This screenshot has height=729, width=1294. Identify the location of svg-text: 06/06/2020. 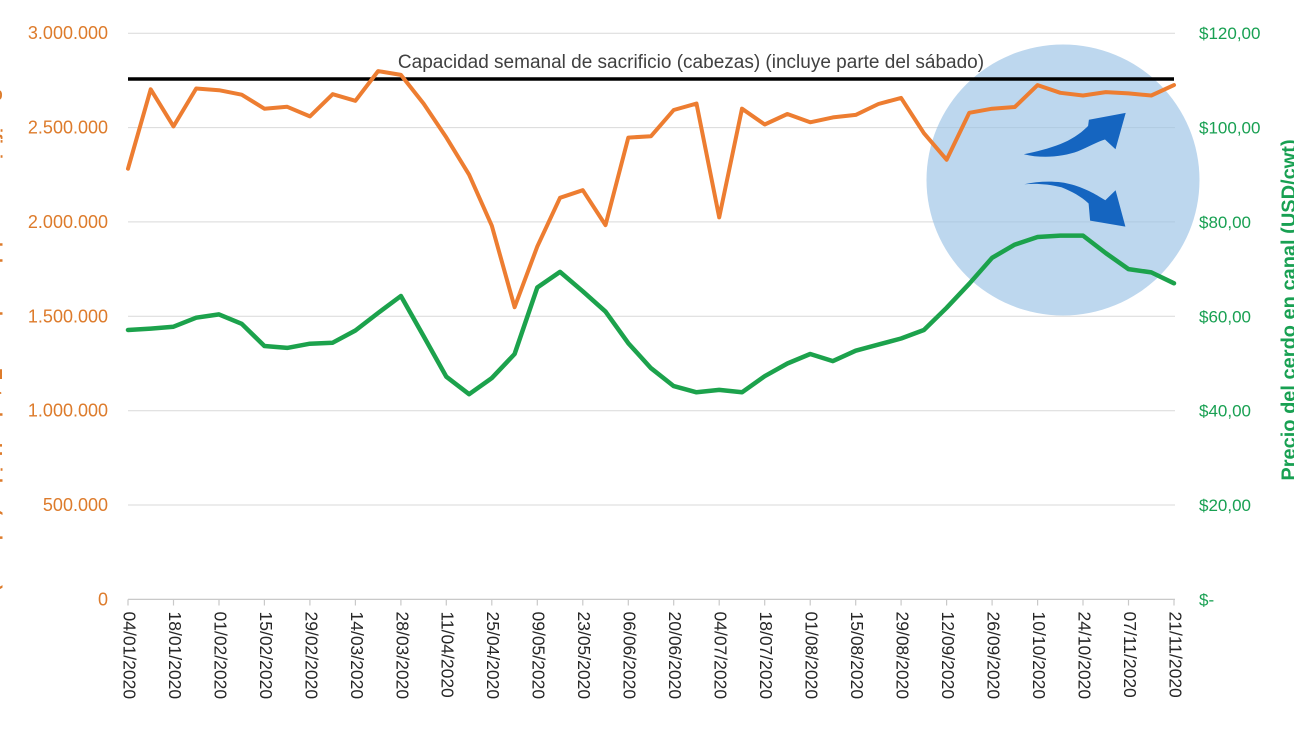
(630, 656).